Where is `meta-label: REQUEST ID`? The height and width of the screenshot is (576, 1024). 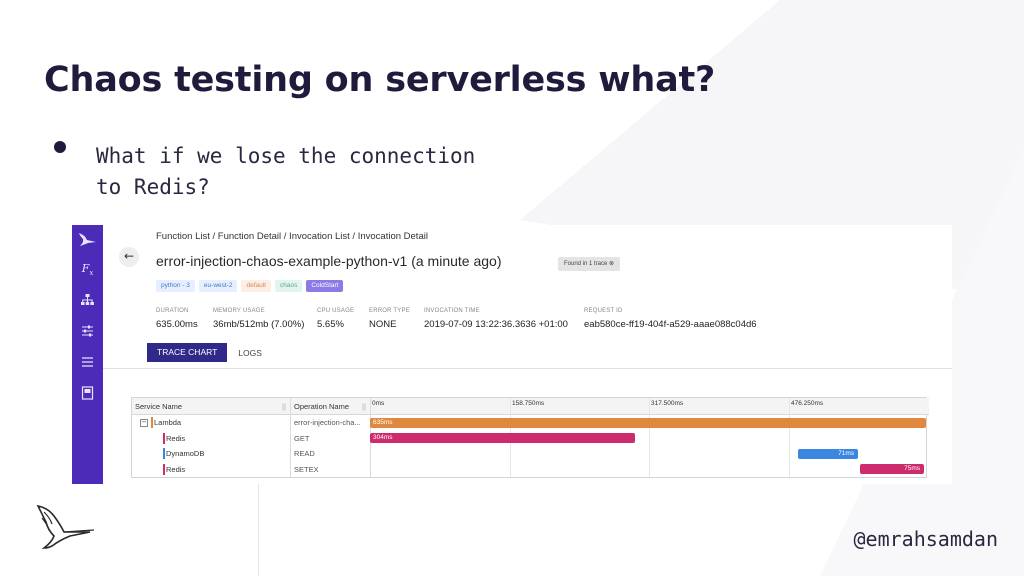 meta-label: REQUEST ID is located at coordinates (603, 311).